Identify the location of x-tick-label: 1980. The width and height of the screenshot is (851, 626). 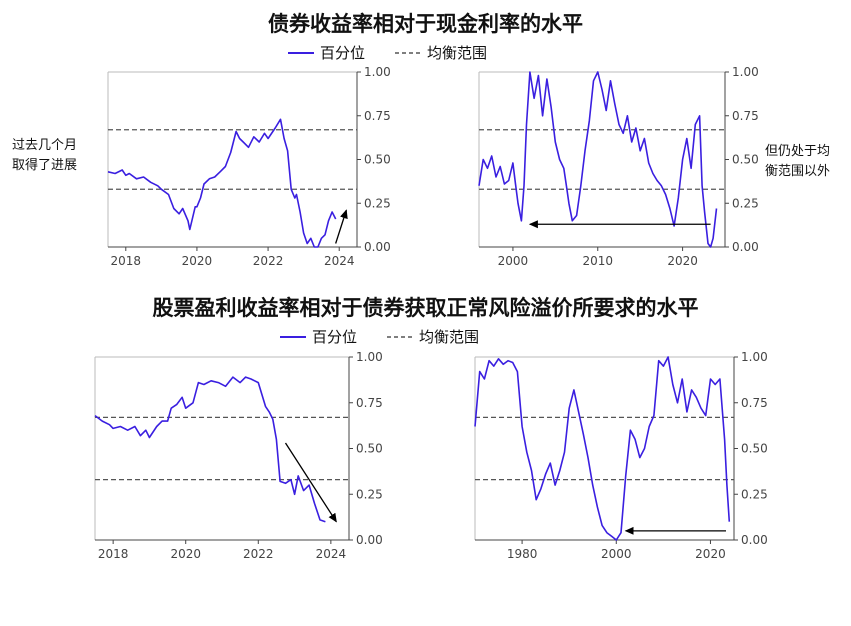
(522, 554).